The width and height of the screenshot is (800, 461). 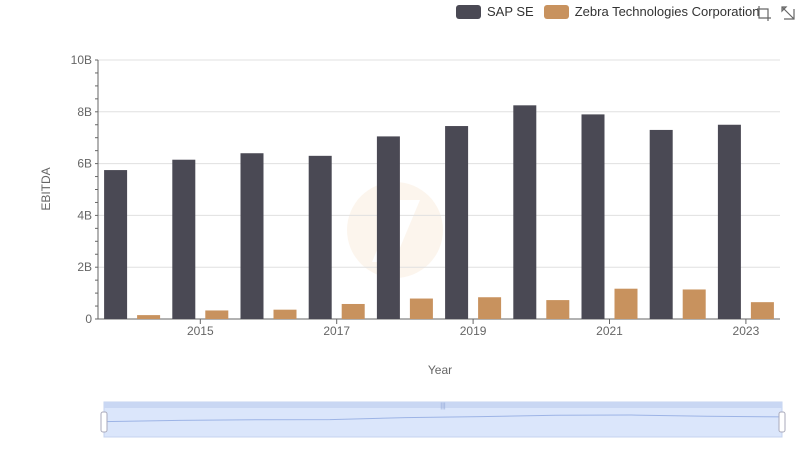 What do you see at coordinates (782, 422) in the screenshot?
I see `data-zoom-handle-right` at bounding box center [782, 422].